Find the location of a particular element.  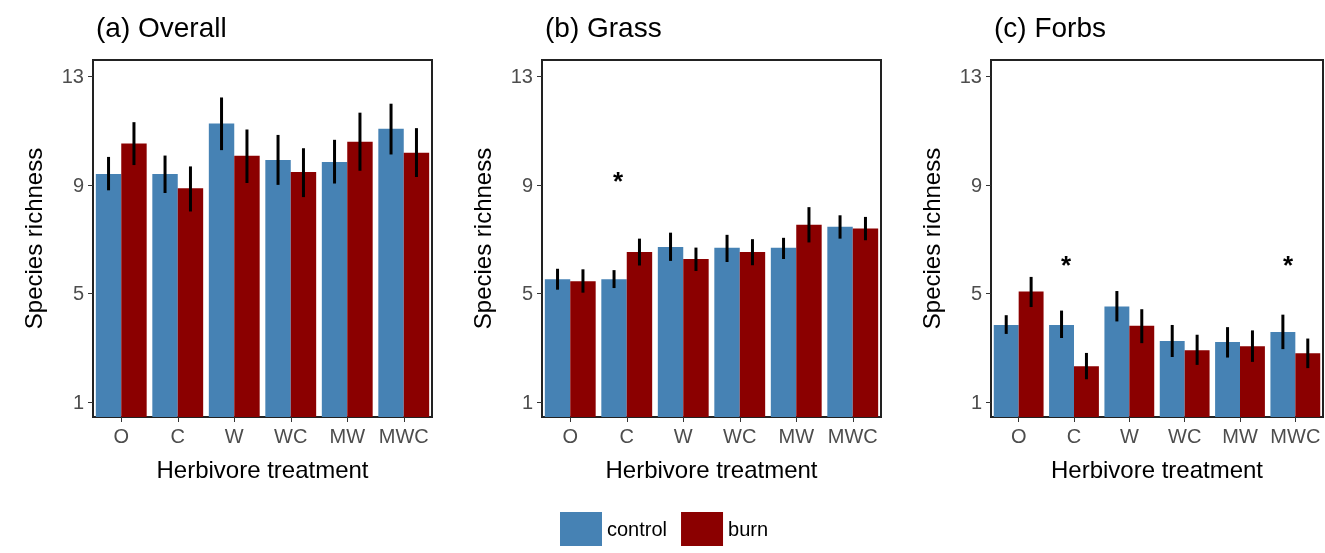

legend-label: burn is located at coordinates (748, 529).